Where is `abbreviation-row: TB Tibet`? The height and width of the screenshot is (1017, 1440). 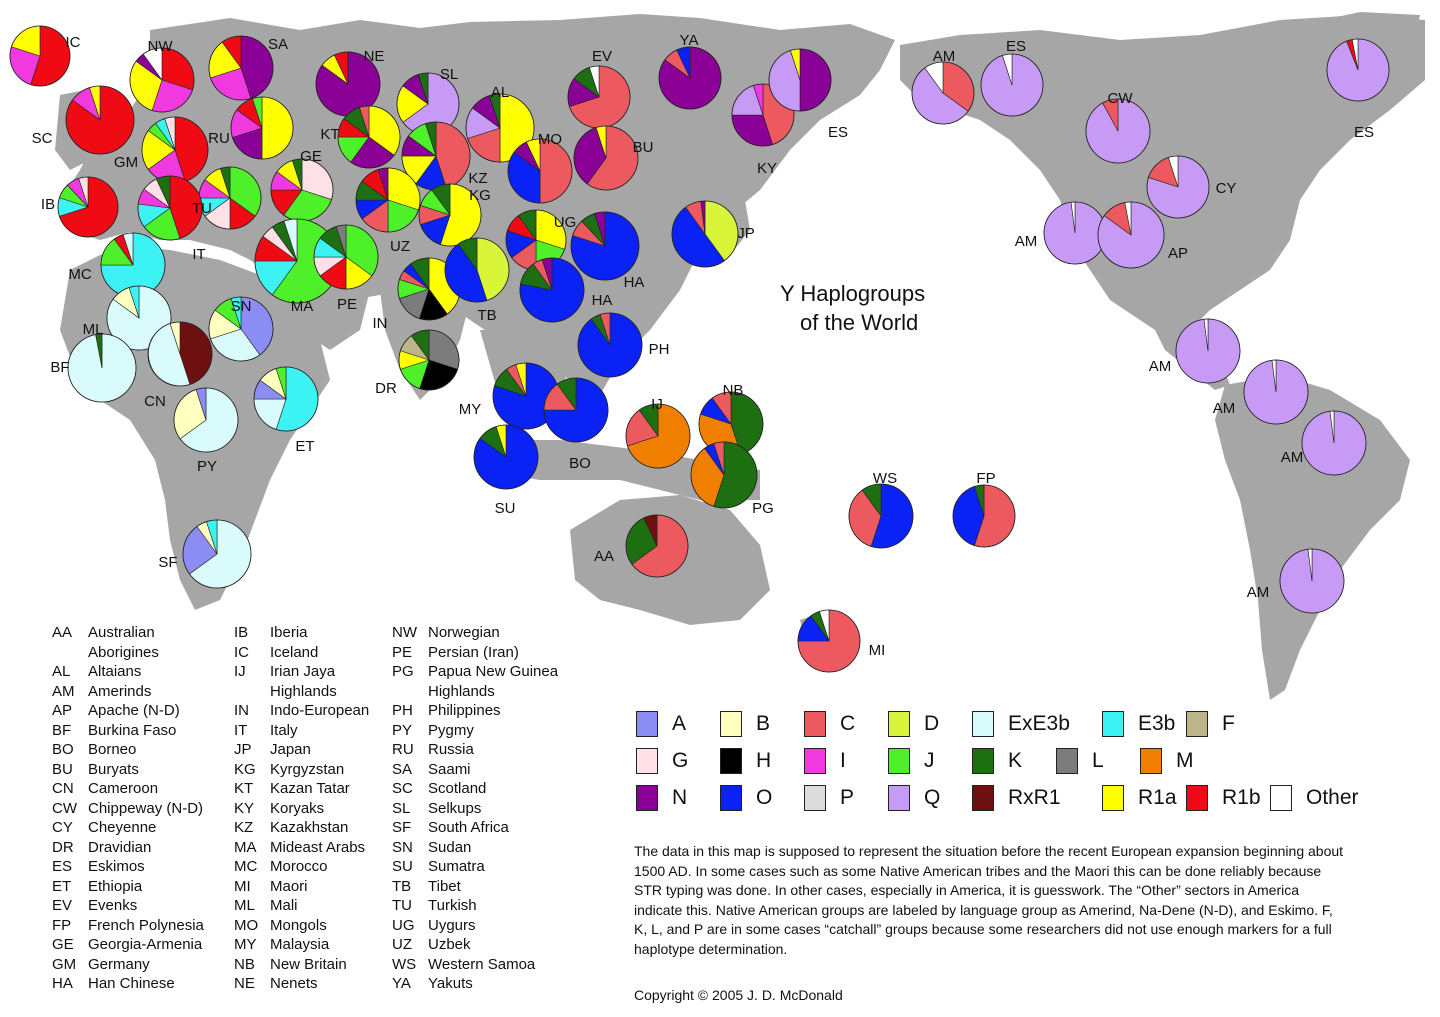 abbreviation-row: TB Tibet is located at coordinates (507, 887).